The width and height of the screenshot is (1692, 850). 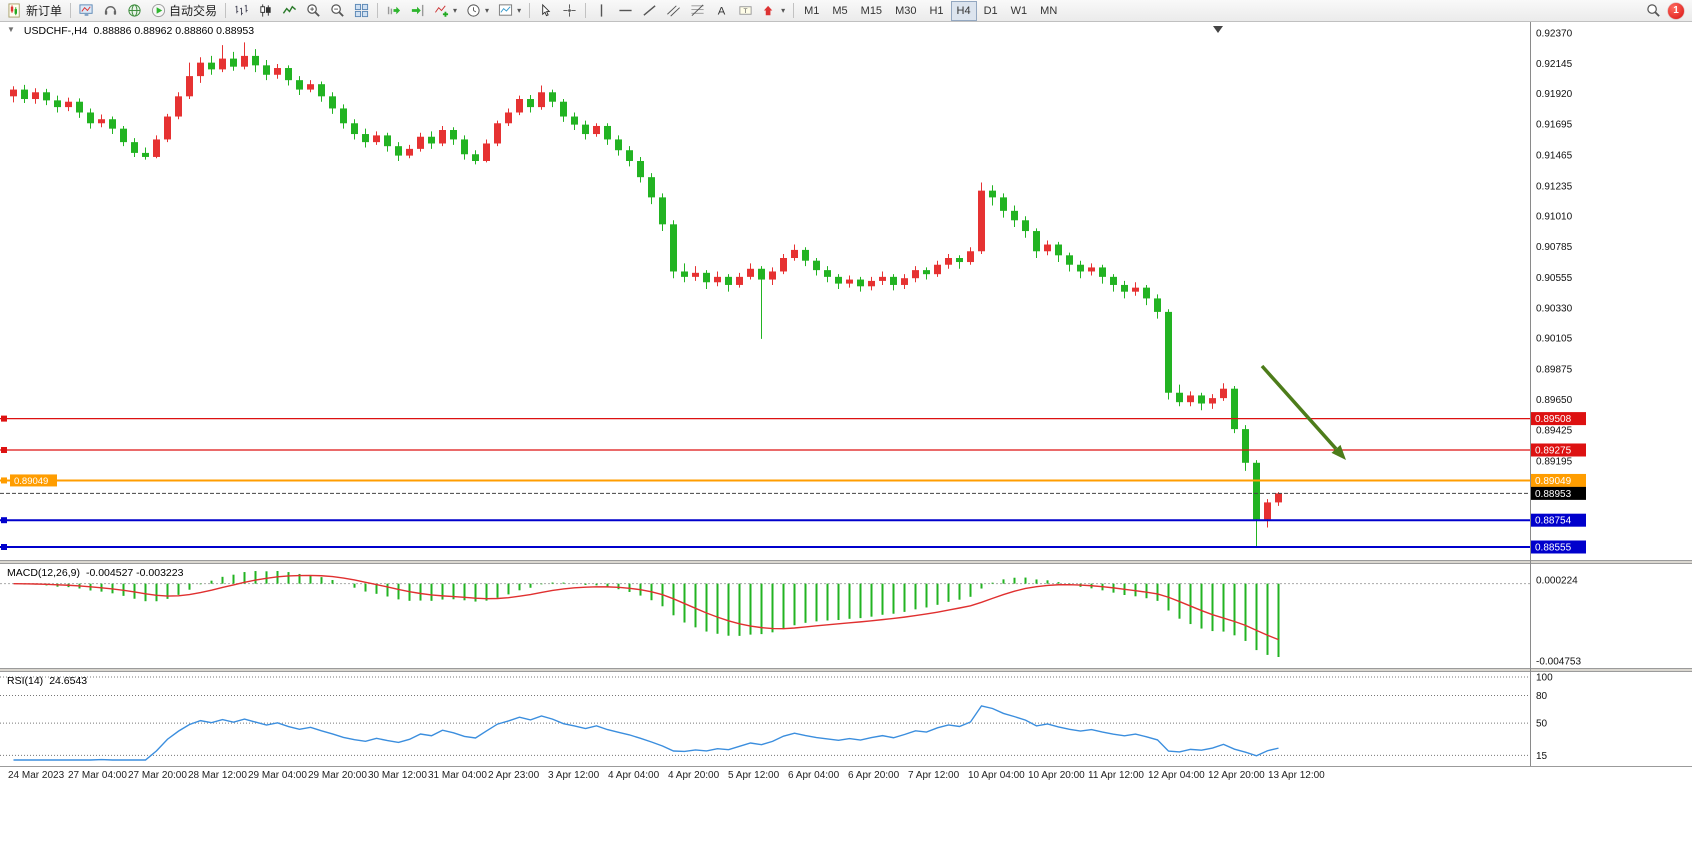 I want to click on fibonacci-icon, so click(x=697, y=10).